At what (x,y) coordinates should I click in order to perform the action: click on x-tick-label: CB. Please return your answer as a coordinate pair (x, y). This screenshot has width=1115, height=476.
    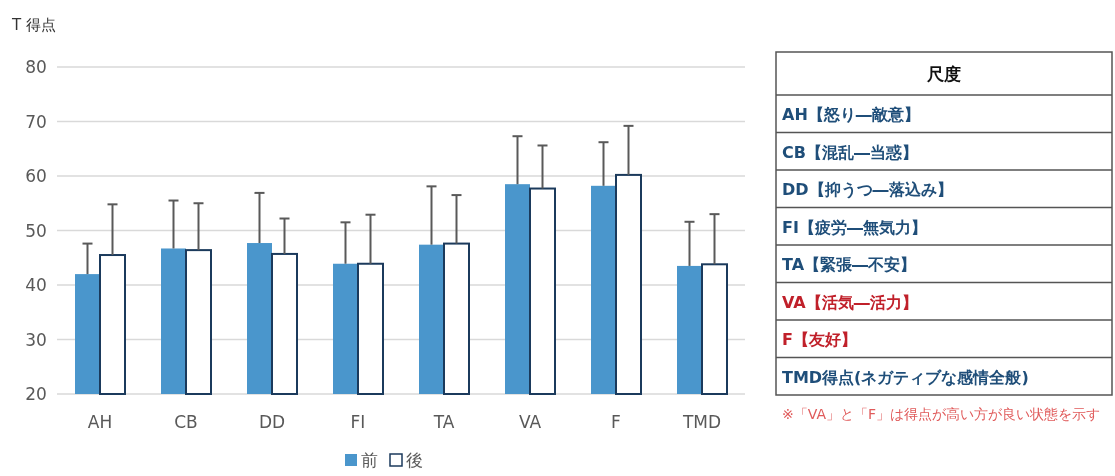
    Looking at the image, I should click on (186, 422).